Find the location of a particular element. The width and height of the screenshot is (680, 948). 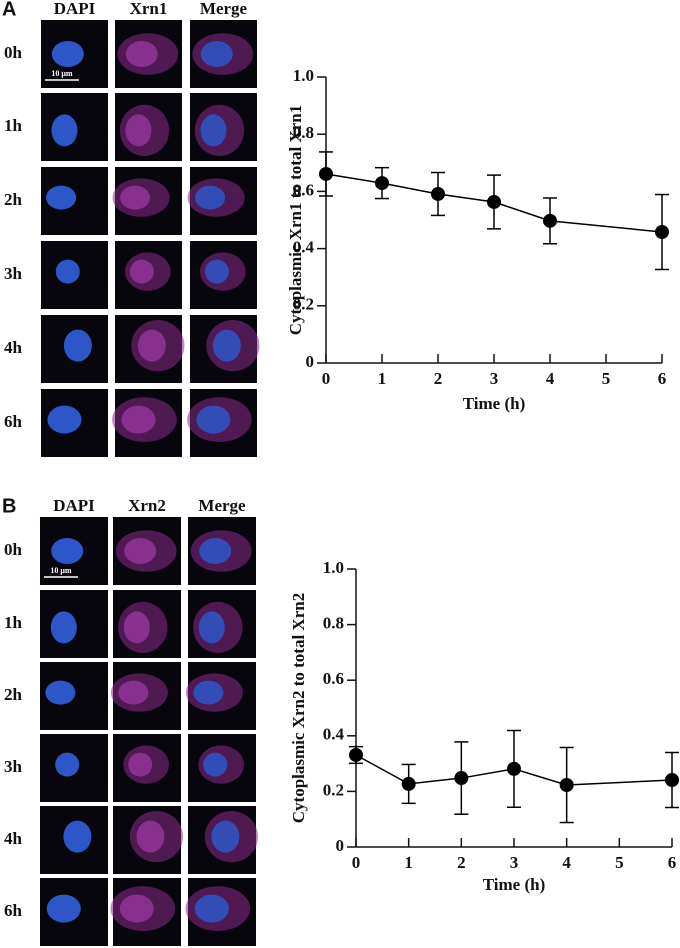

y-axis-title: Cytoplasmic Xrn1 to total Xrn1 is located at coordinates (295, 220).